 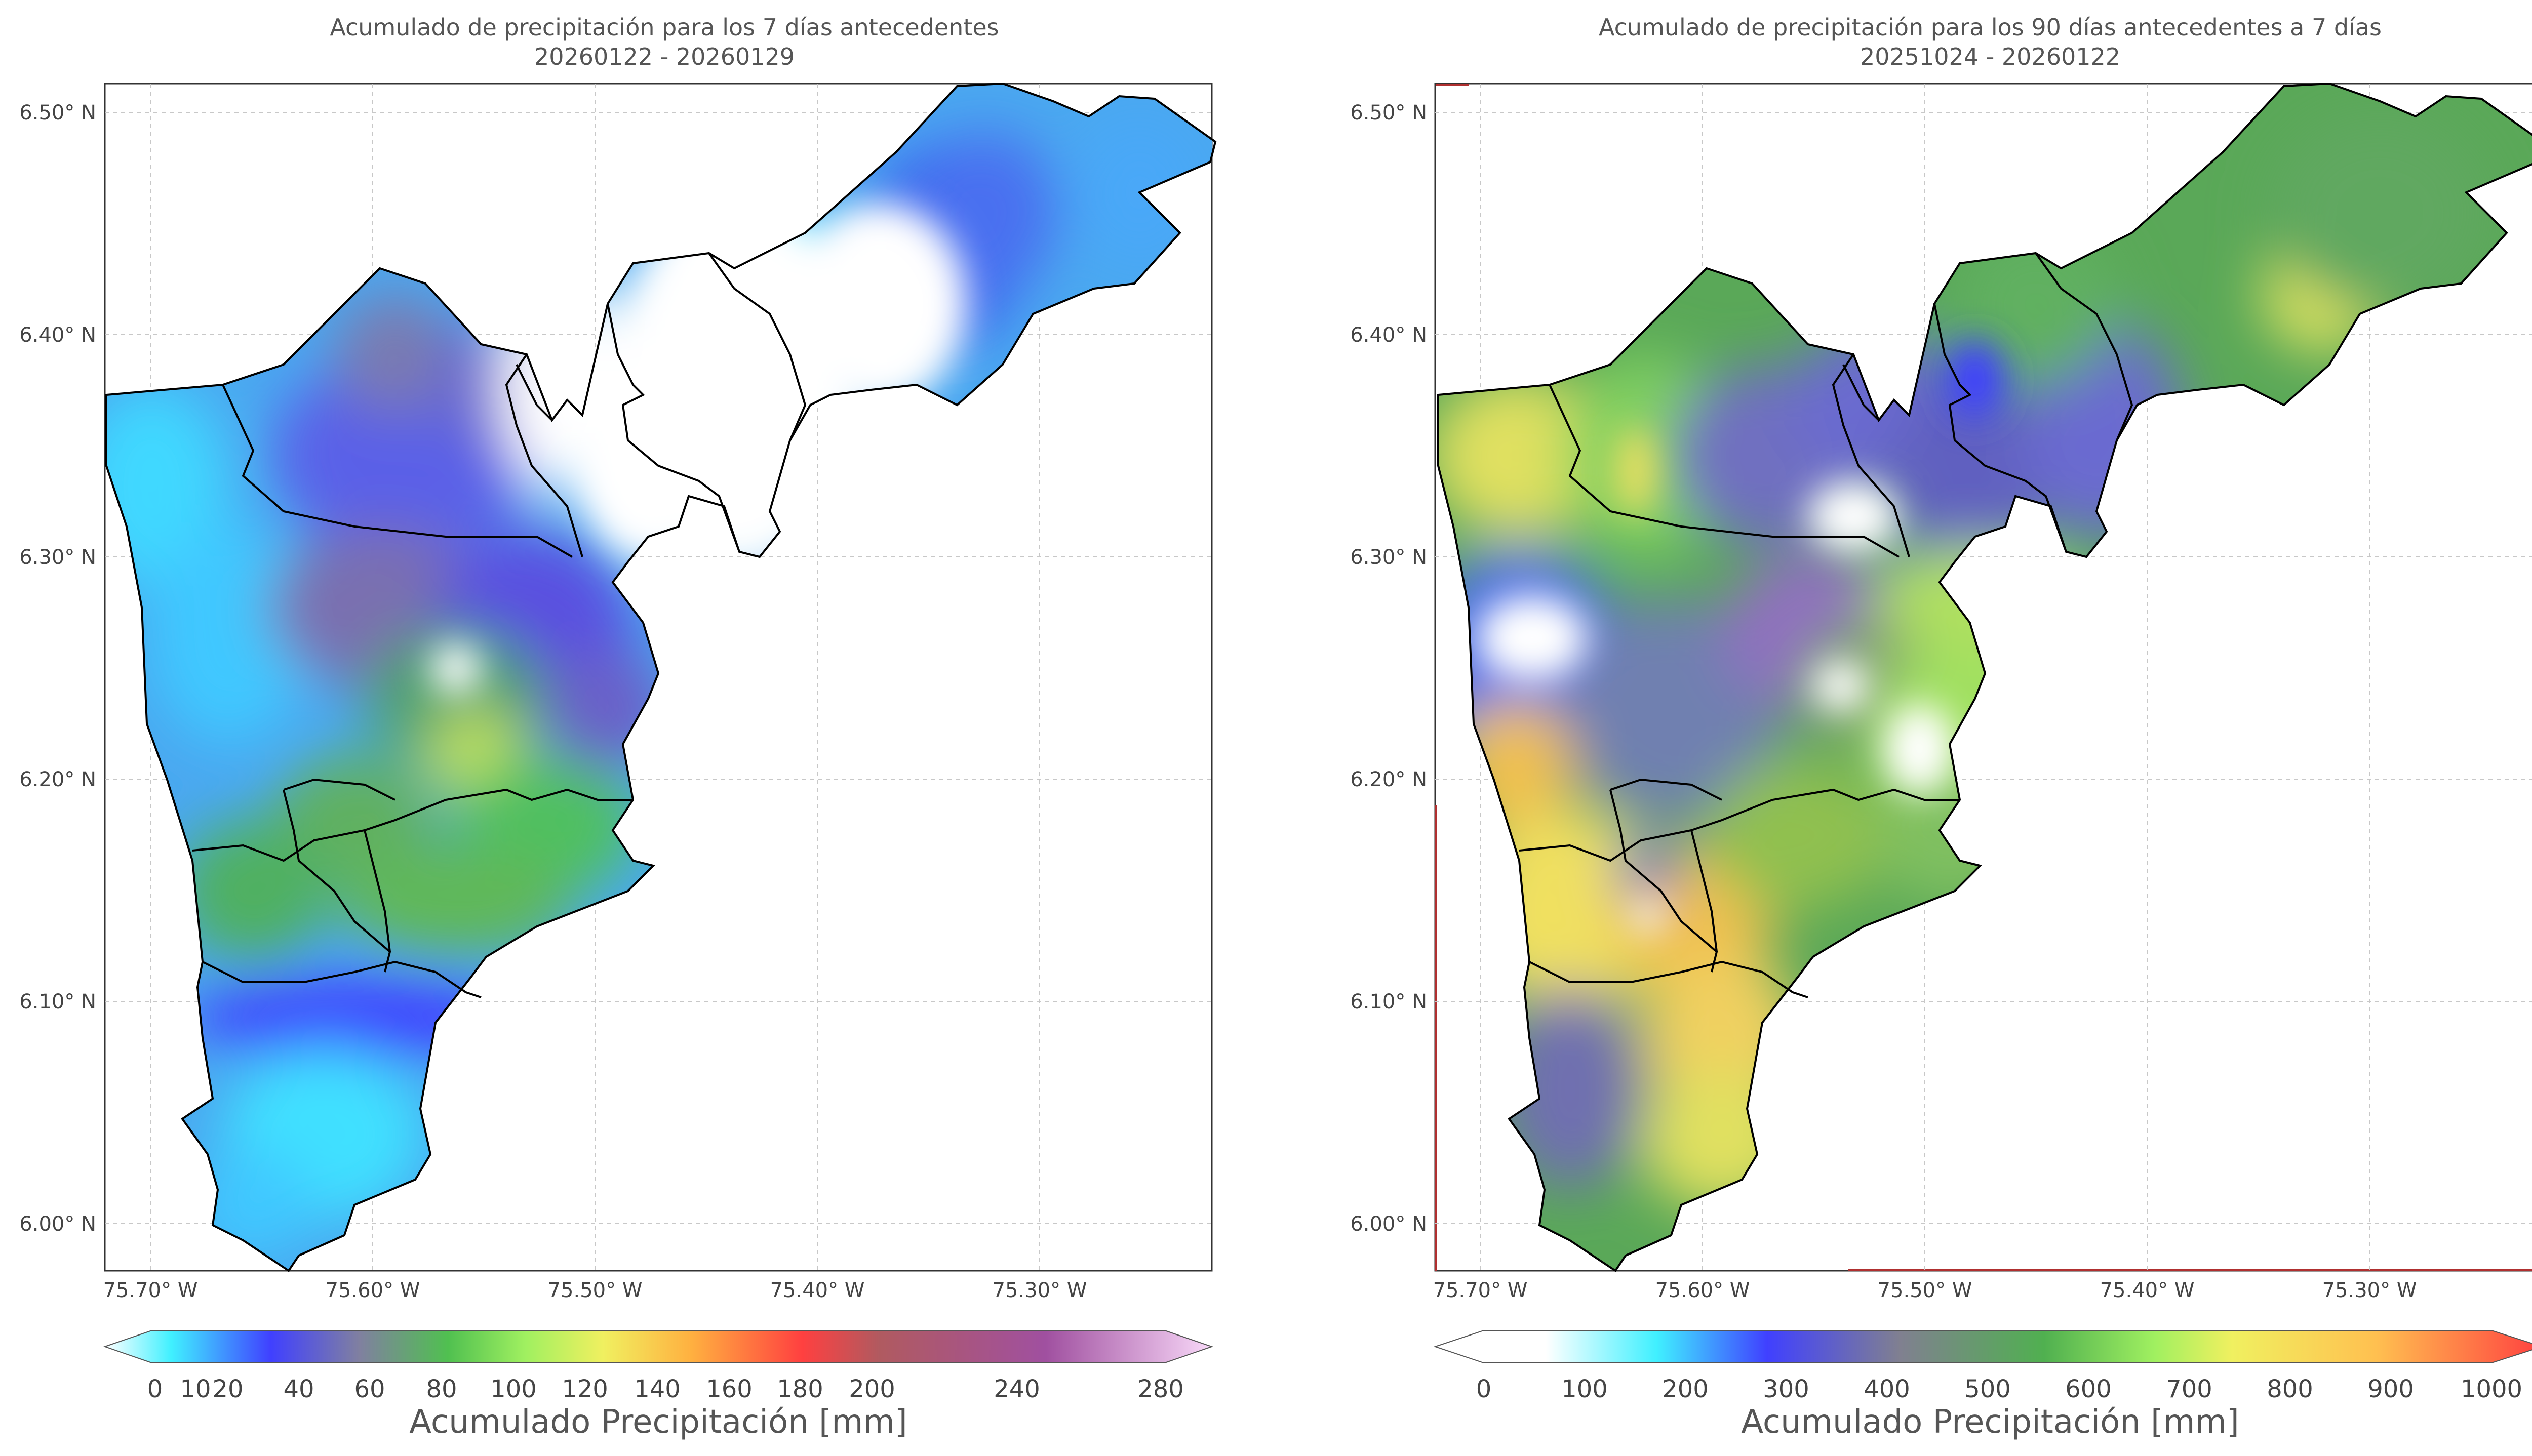 What do you see at coordinates (657, 1389) in the screenshot?
I see `colorbar-tick: 140` at bounding box center [657, 1389].